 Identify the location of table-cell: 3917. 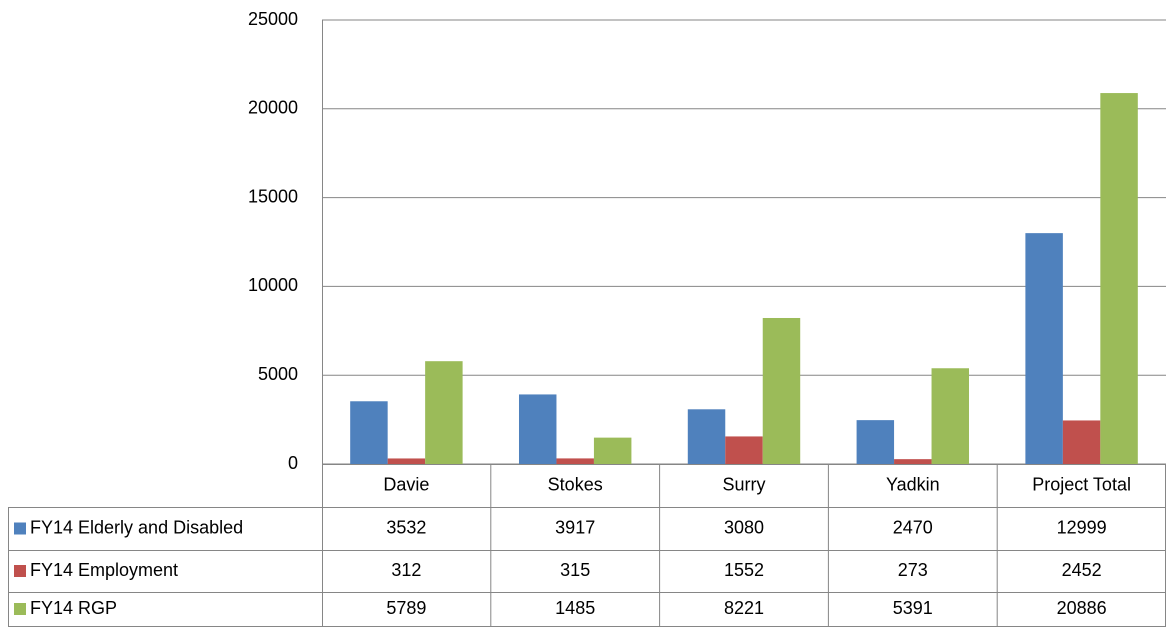
(575, 527).